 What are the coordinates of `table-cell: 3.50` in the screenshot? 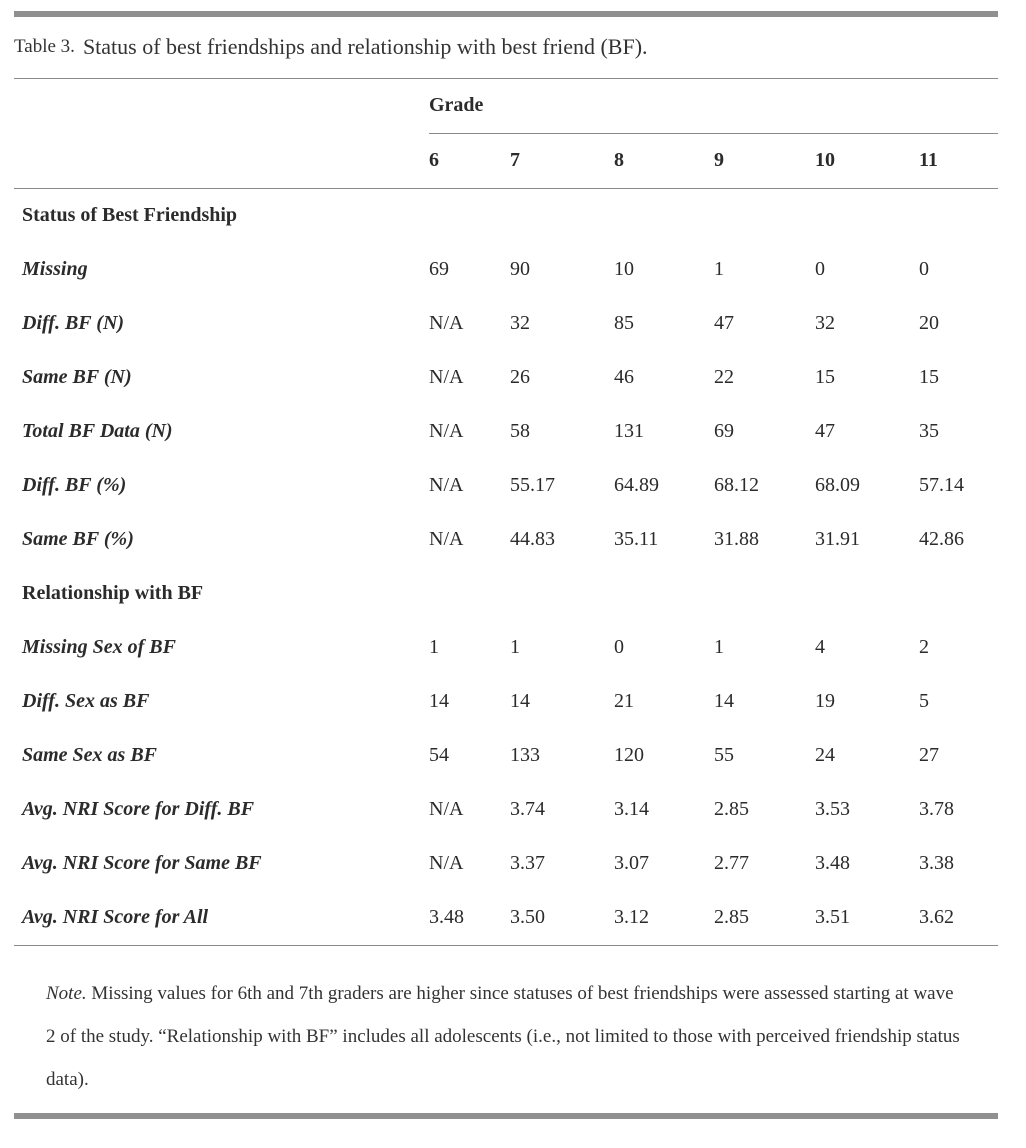 It's located at (527, 917).